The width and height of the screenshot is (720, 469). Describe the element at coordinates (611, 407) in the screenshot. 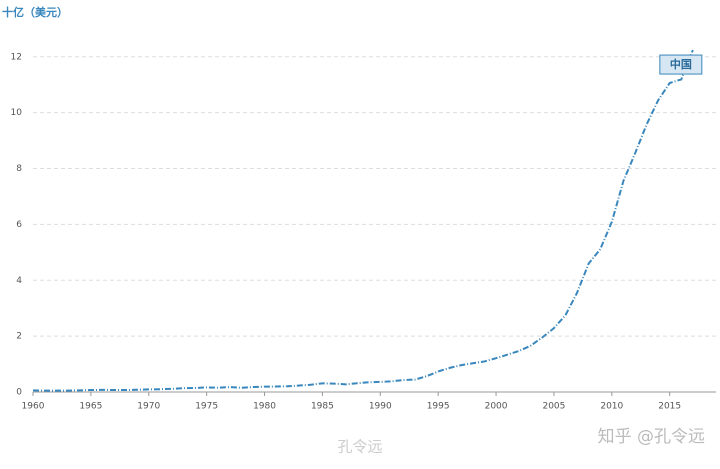

I see `x-tick-label: 2010` at that location.